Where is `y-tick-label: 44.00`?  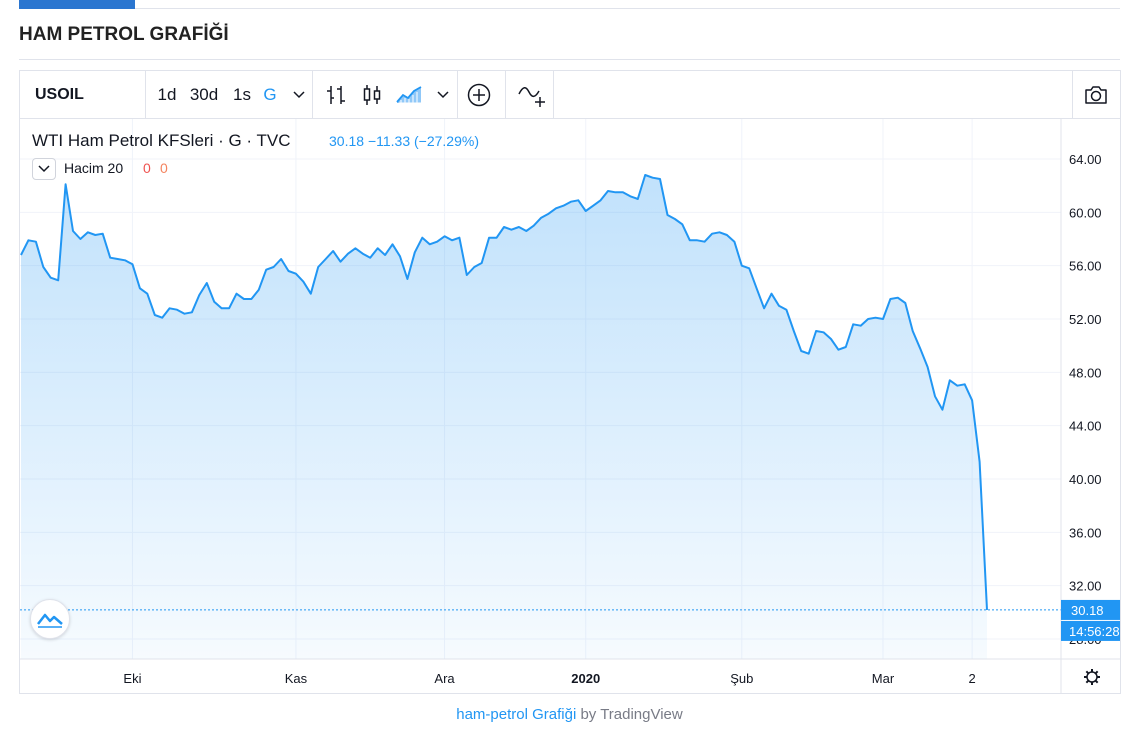
y-tick-label: 44.00 is located at coordinates (1085, 426).